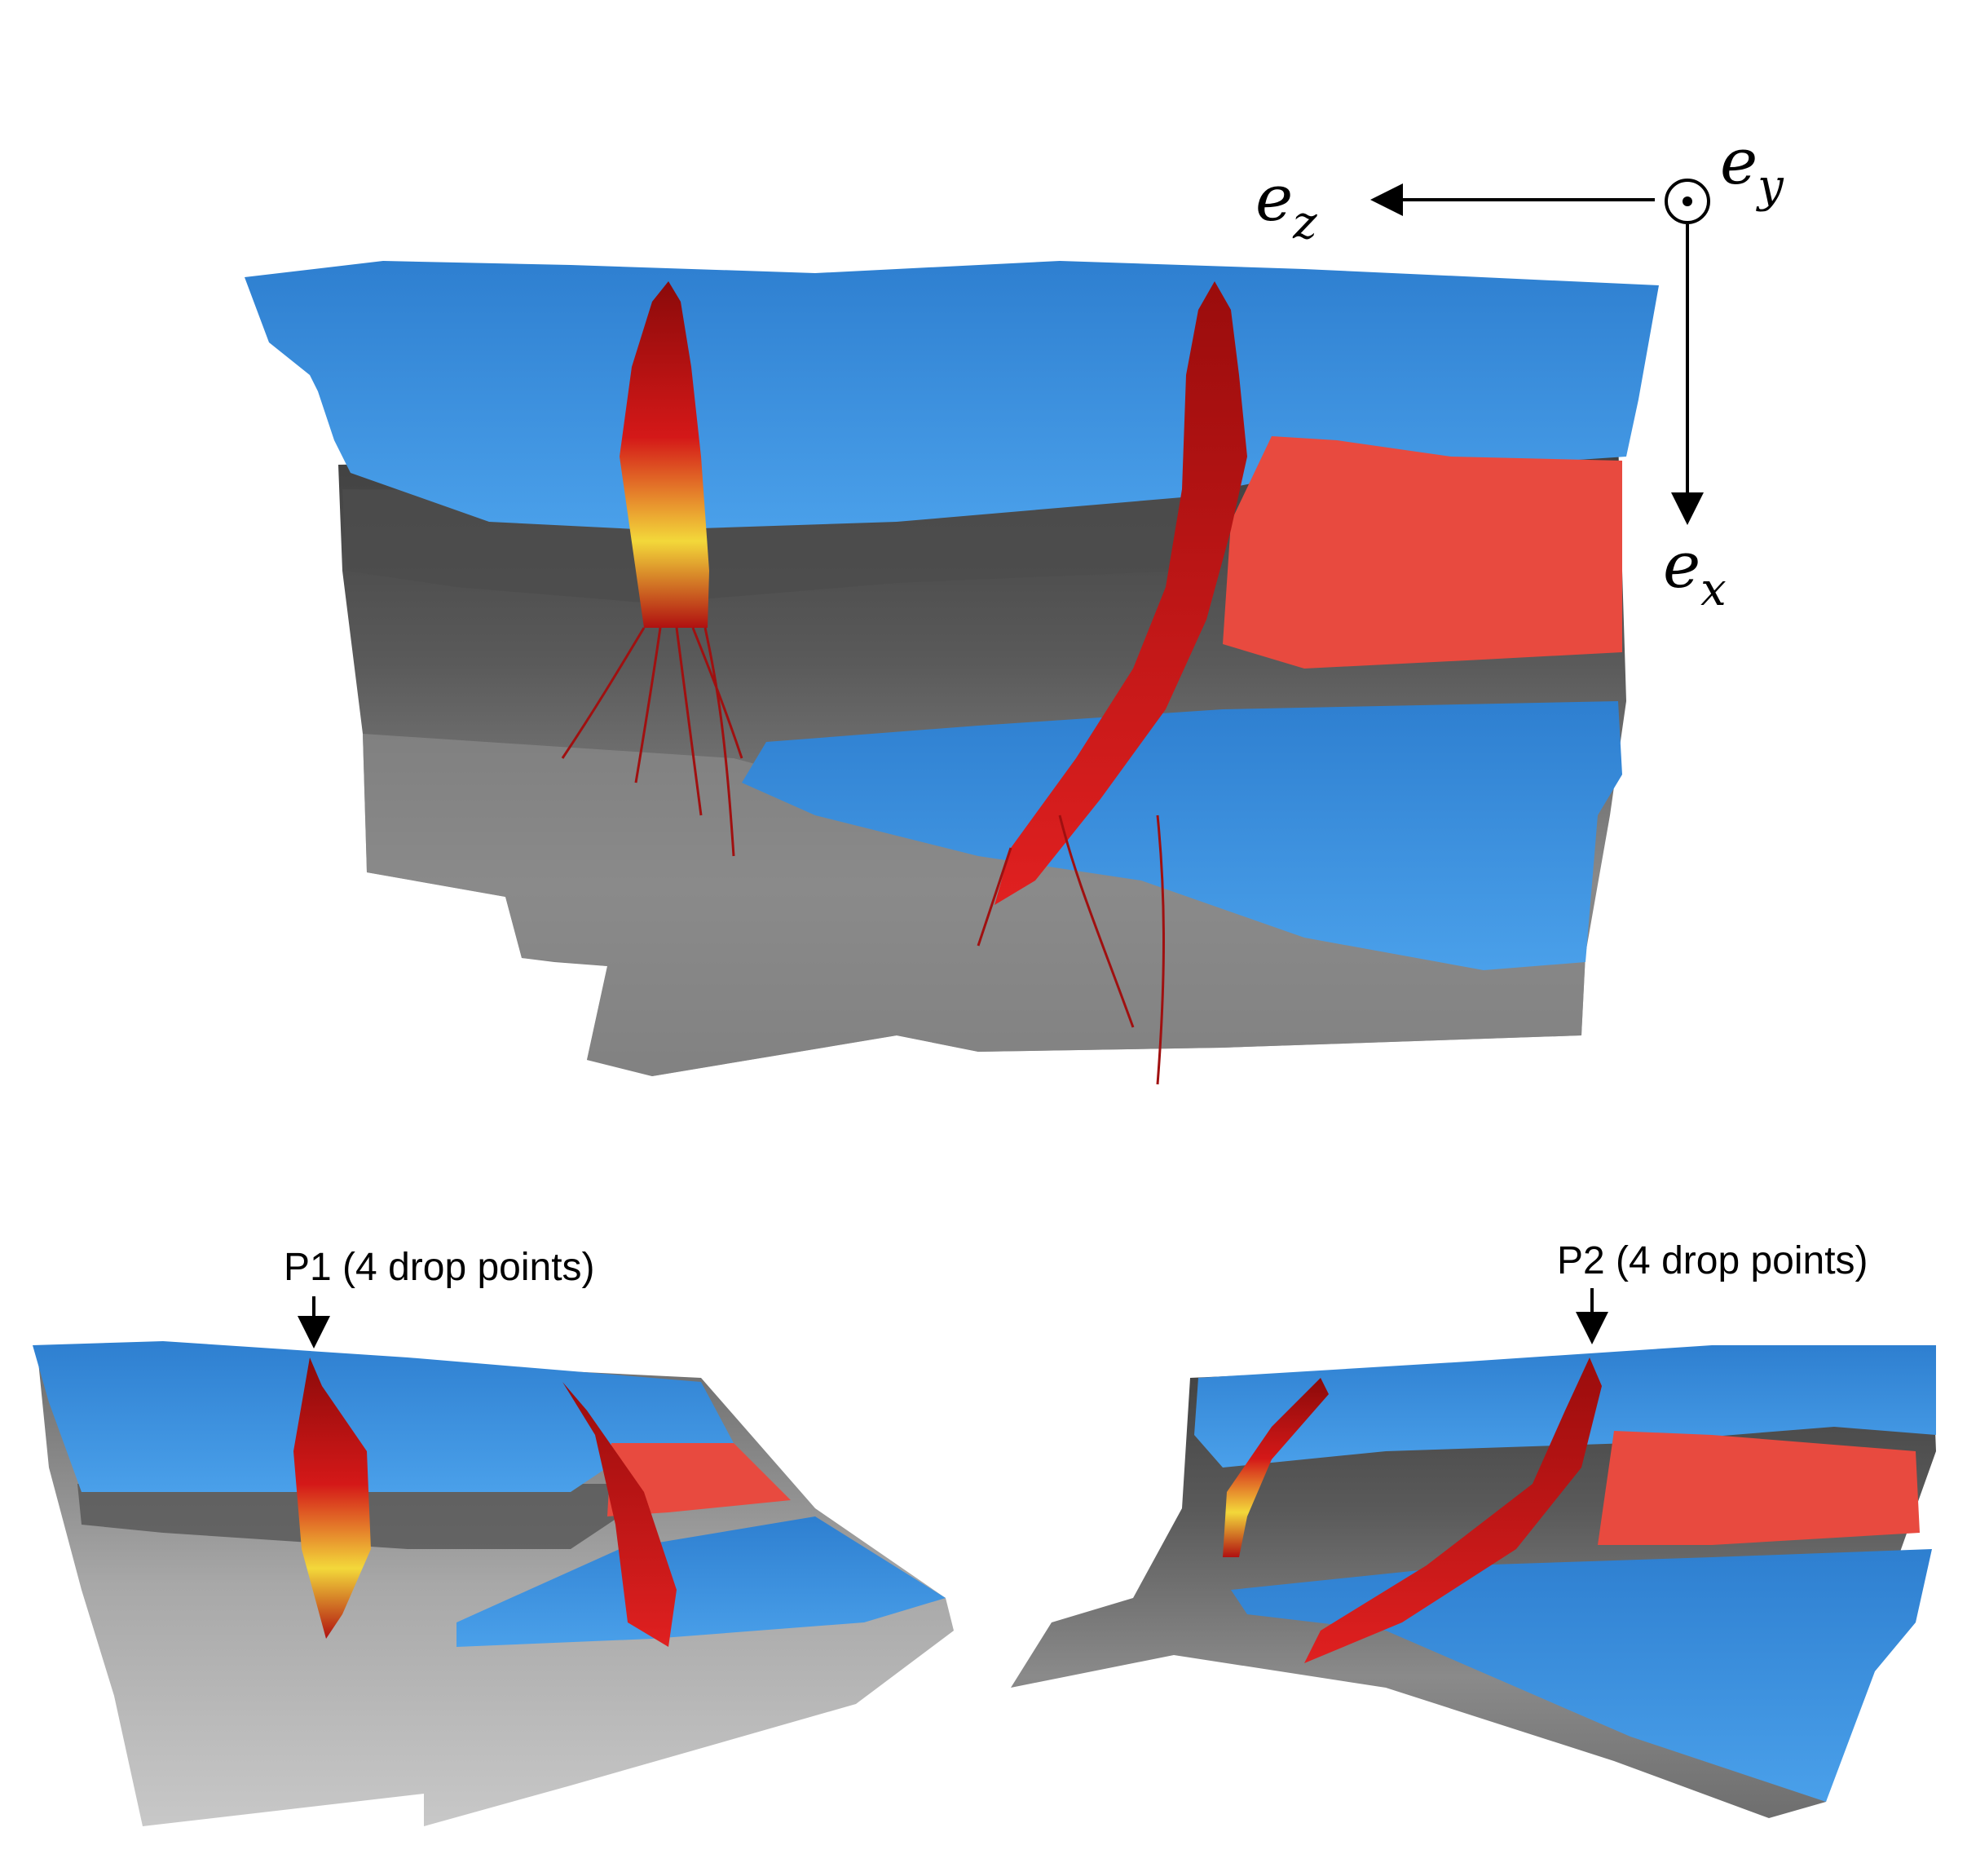 This screenshot has width=1967, height=1876. I want to click on lower-water-left, so click(701, 1581).